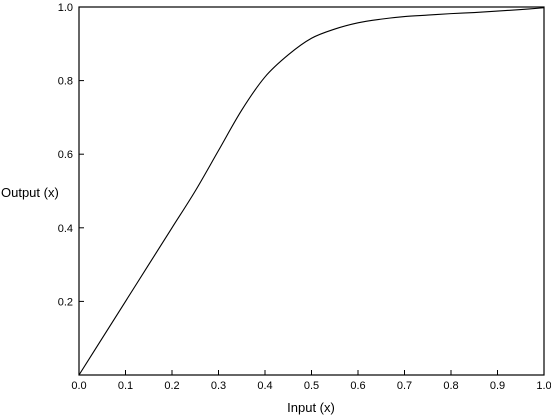  Describe the element at coordinates (171, 386) in the screenshot. I see `x-tick-label: 0.2` at that location.